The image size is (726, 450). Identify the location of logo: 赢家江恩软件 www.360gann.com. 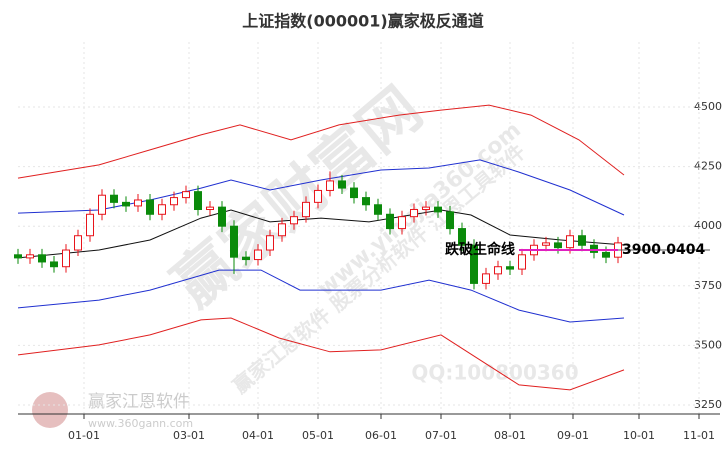
(112, 411).